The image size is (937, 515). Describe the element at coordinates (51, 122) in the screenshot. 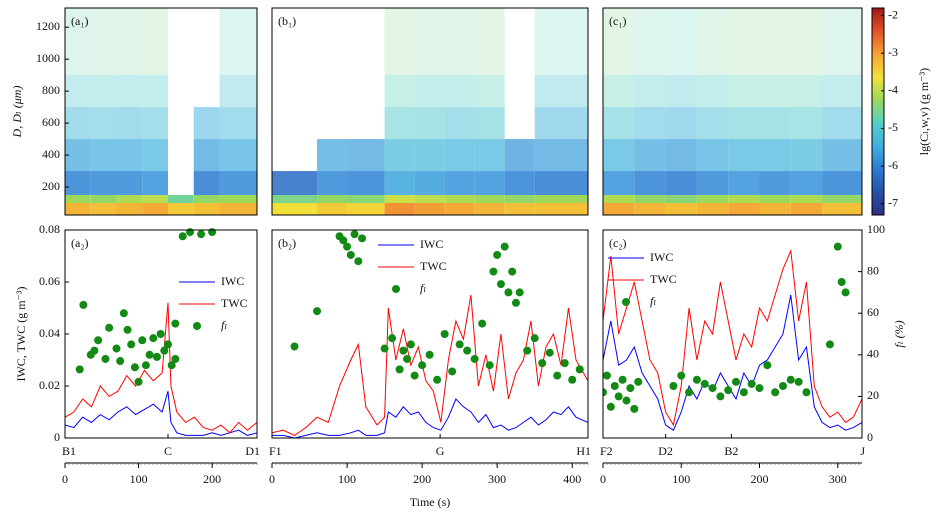

I see `y-tick-label: 600` at that location.